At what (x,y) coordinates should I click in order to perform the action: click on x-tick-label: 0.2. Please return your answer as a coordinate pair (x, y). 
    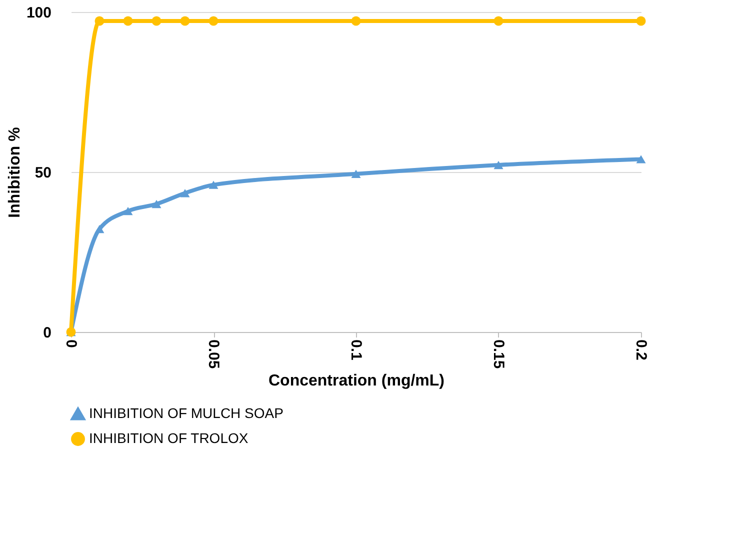
    Looking at the image, I should click on (641, 350).